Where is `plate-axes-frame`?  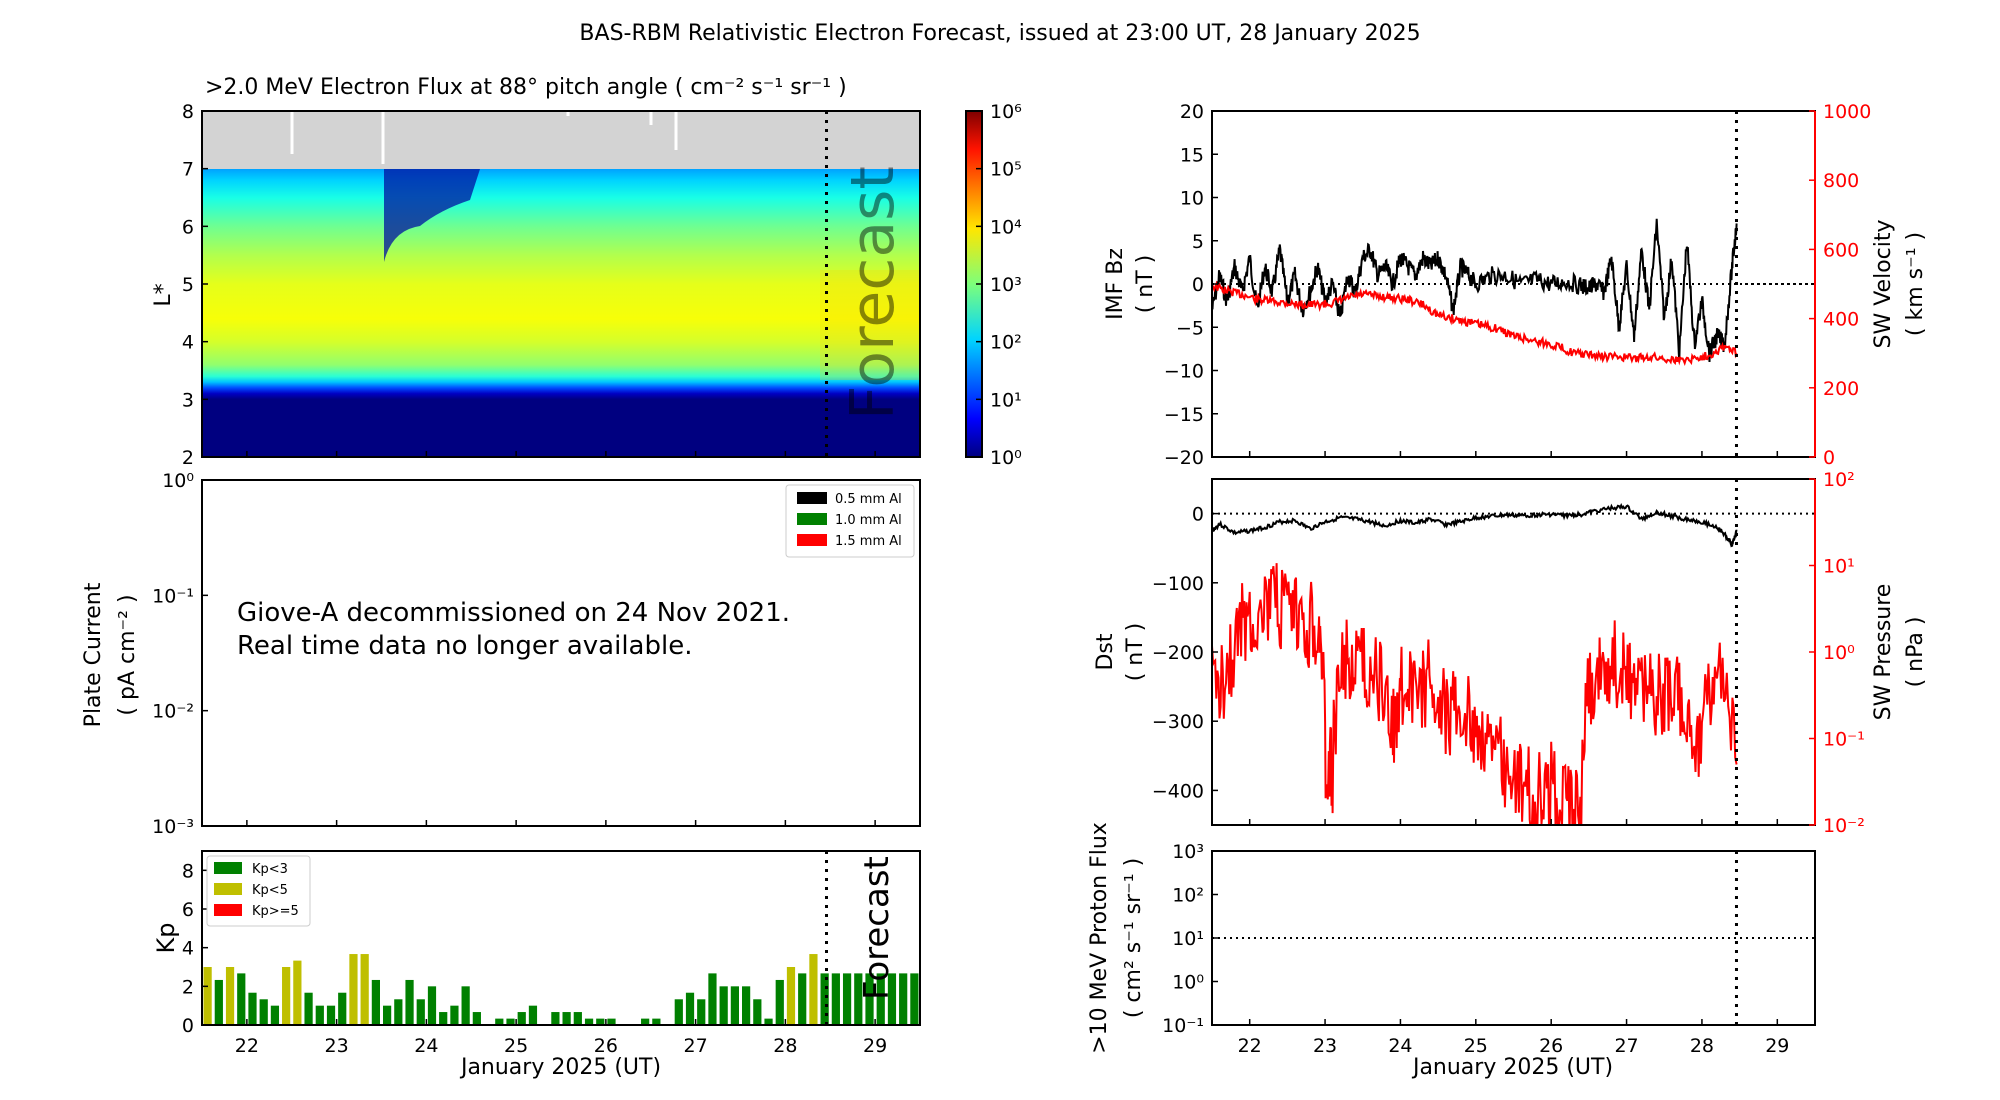 plate-axes-frame is located at coordinates (561, 653).